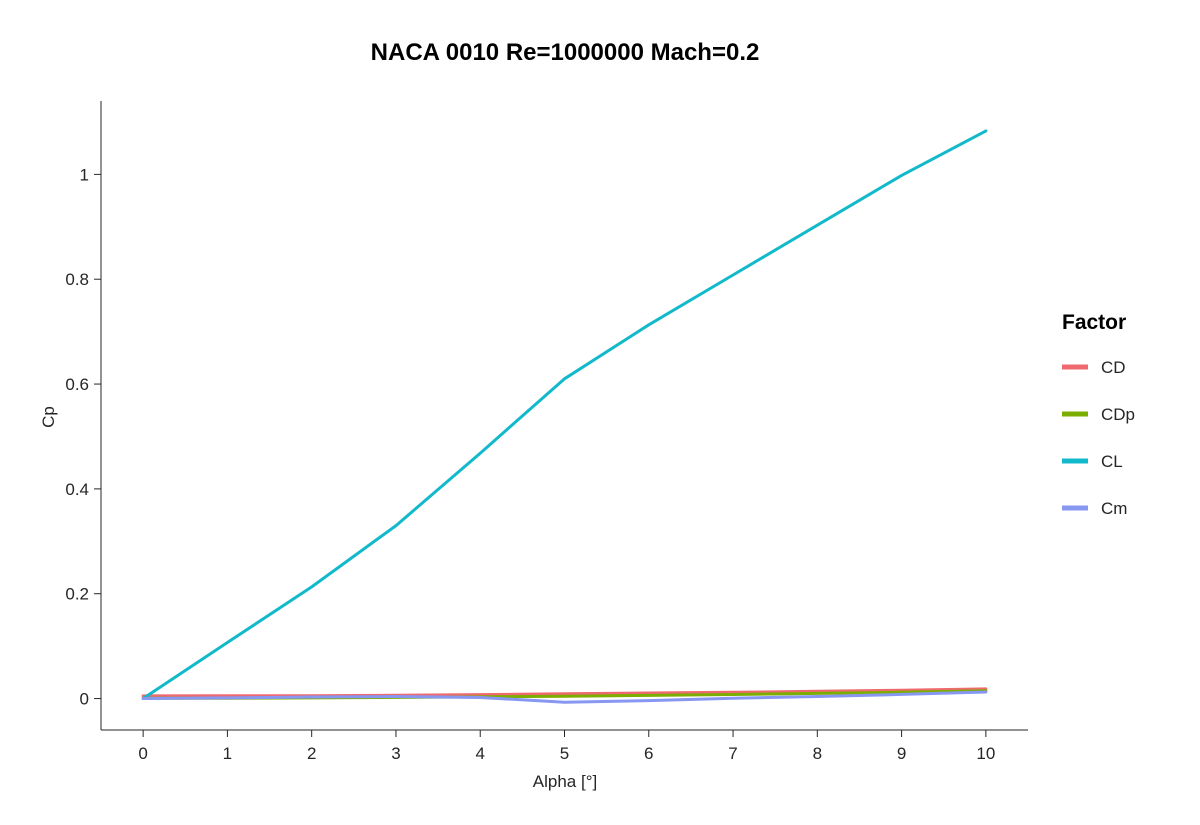  What do you see at coordinates (395, 753) in the screenshot?
I see `x-tick-label: 3` at bounding box center [395, 753].